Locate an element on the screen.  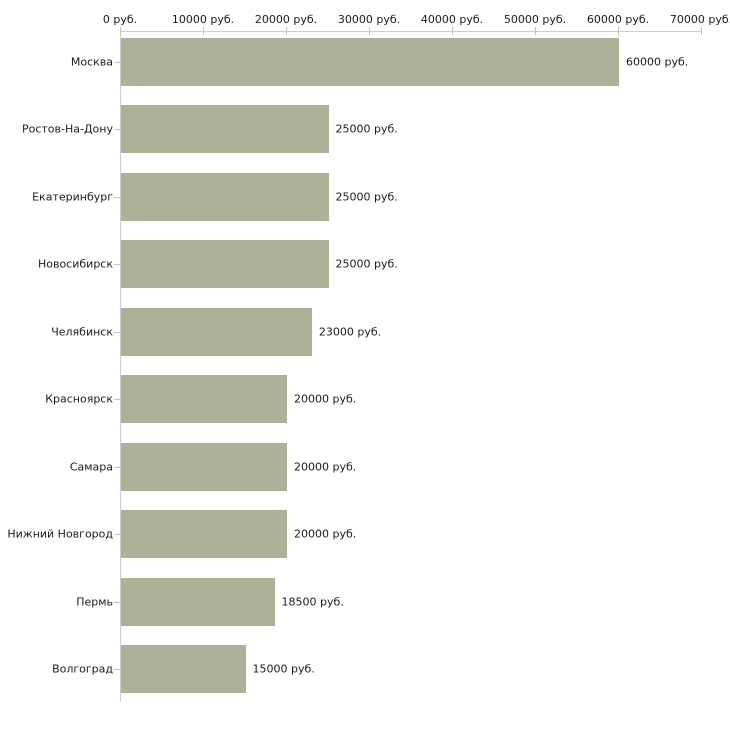
category-label: Пермь is located at coordinates (94, 602).